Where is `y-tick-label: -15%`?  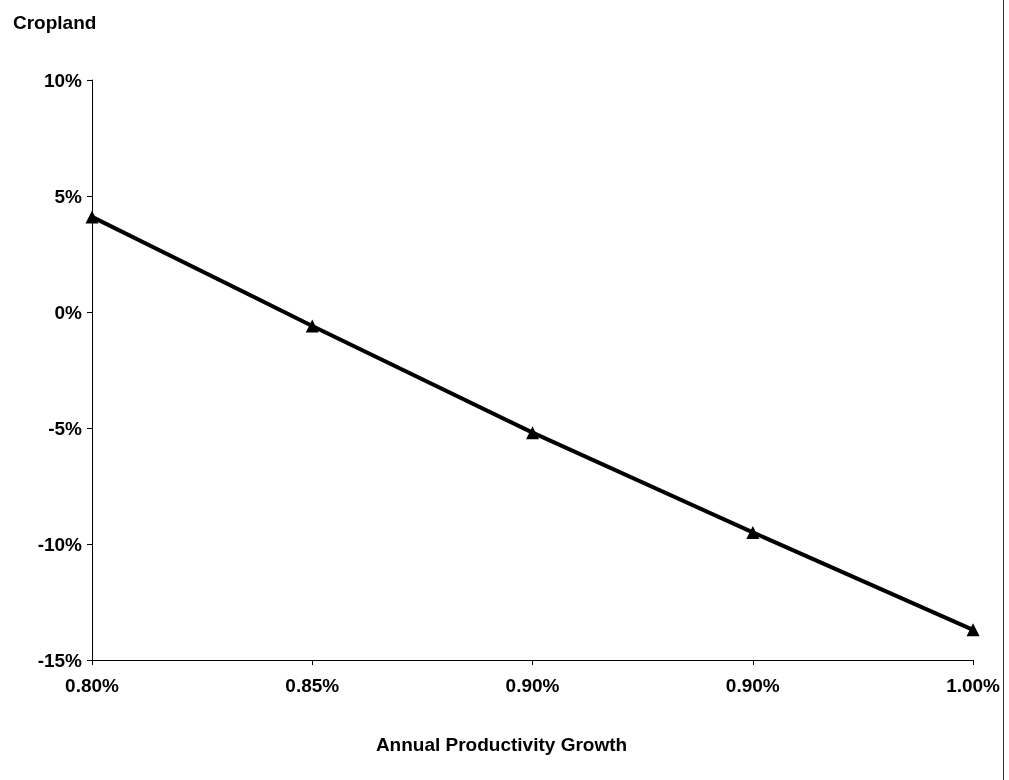 y-tick-label: -15% is located at coordinates (60, 660).